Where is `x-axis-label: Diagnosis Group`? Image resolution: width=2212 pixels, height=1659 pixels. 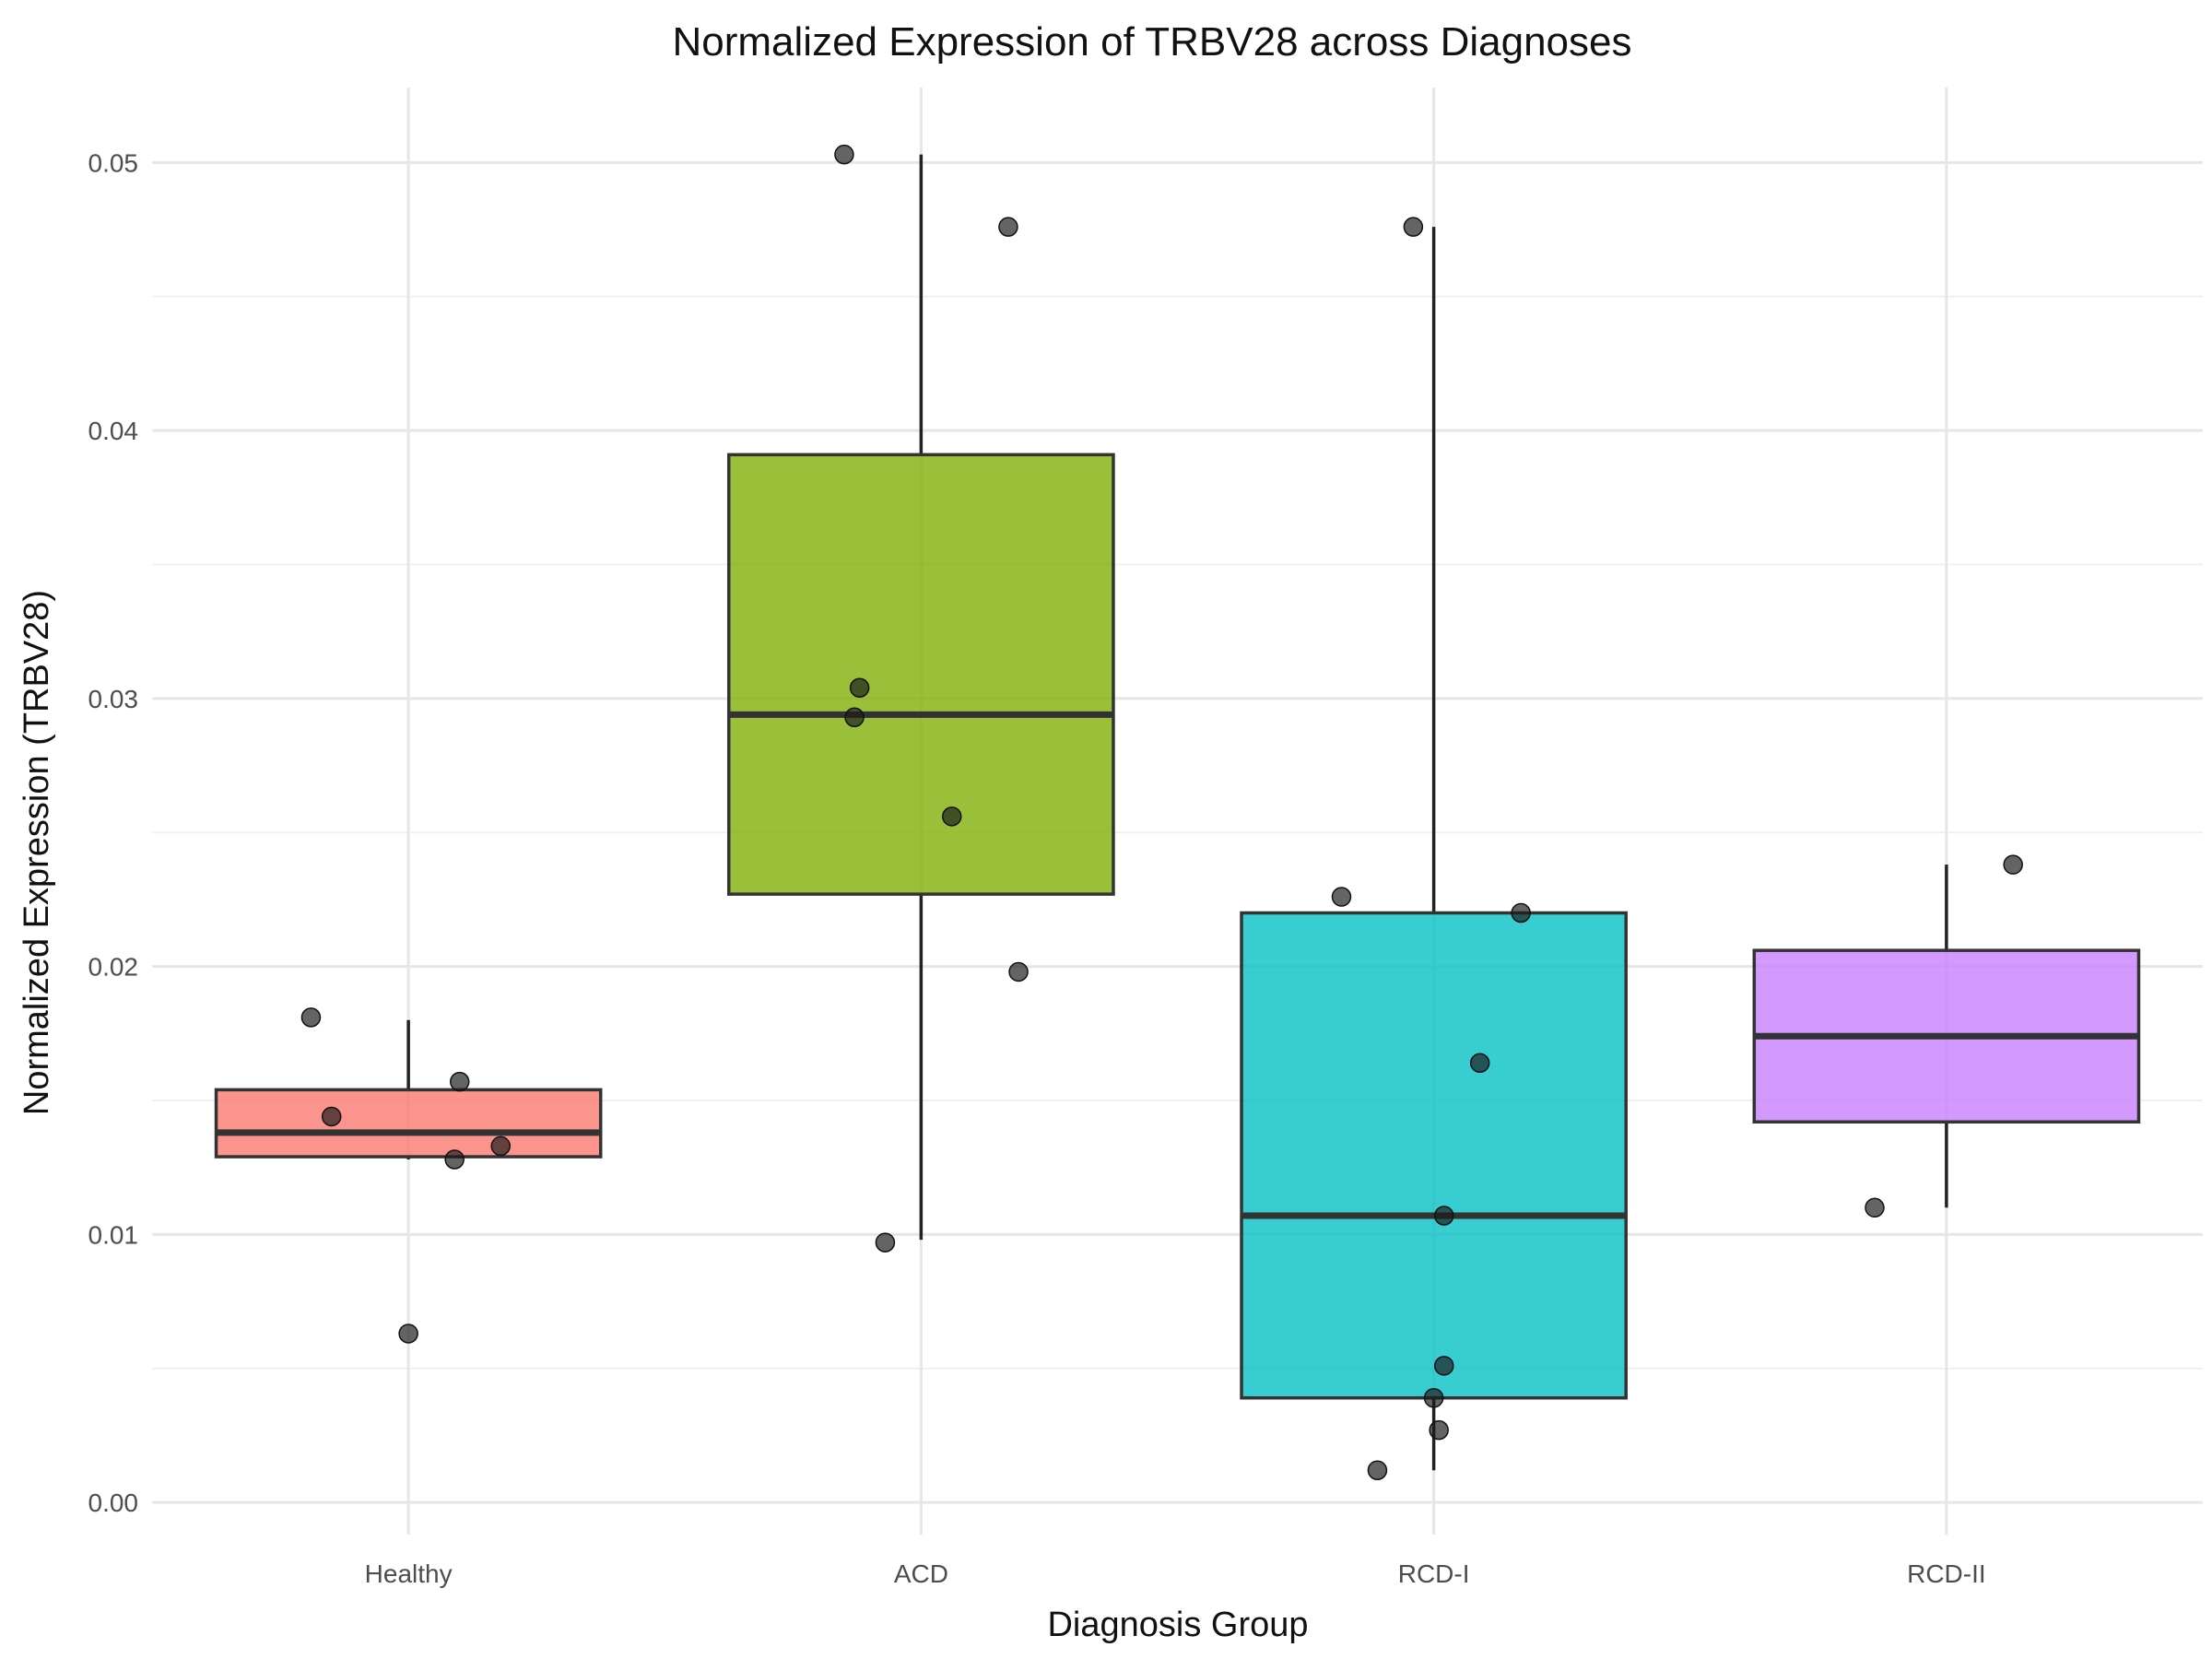 x-axis-label: Diagnosis Group is located at coordinates (1177, 1625).